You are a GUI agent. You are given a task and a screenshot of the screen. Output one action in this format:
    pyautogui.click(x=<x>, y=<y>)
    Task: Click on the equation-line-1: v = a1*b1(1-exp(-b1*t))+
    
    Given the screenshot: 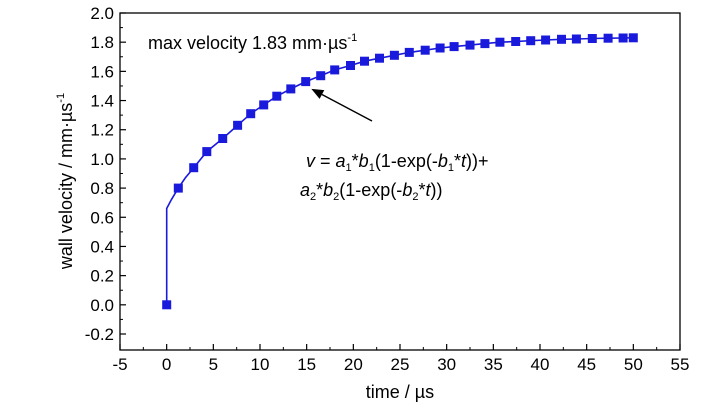 What is the action you would take?
    pyautogui.click(x=397, y=162)
    